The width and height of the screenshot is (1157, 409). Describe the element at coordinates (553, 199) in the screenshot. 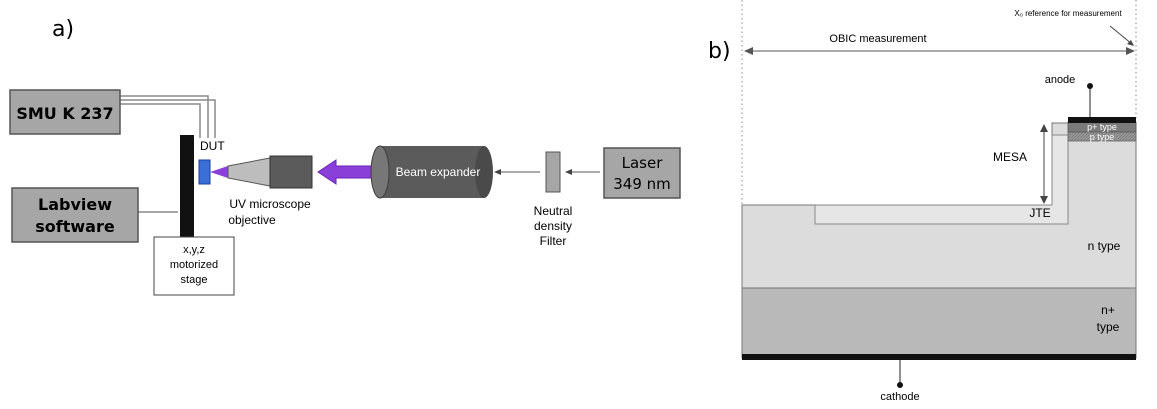

I see `nd-filter: Neutral density Filter` at that location.